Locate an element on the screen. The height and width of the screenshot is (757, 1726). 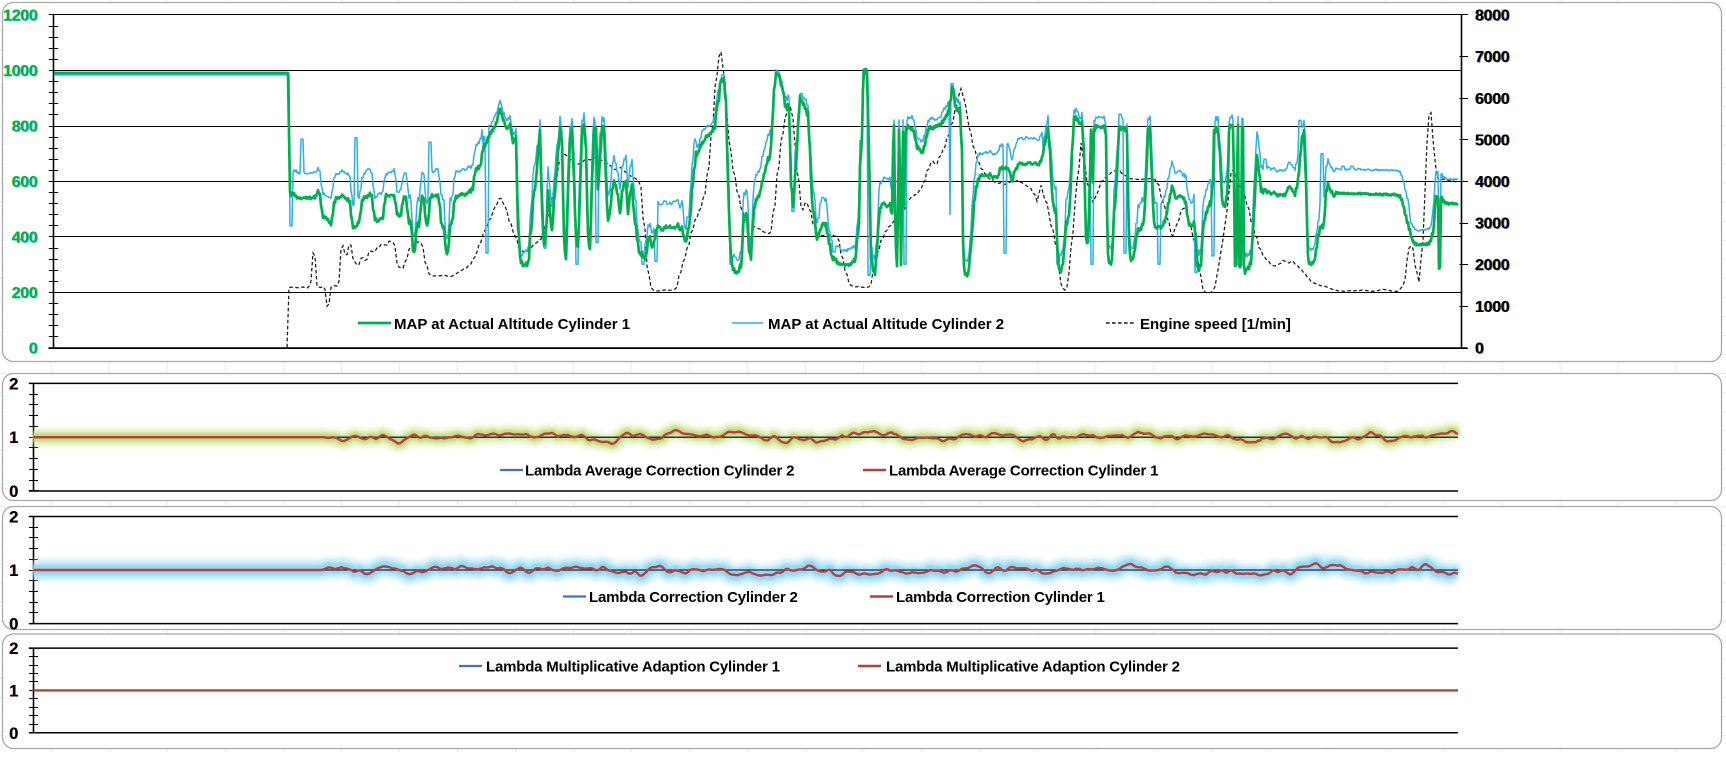
svg-text:Lambda Average Correction Cyli: Lambda Average Correction Cylinder 1 is located at coordinates (1023, 471).